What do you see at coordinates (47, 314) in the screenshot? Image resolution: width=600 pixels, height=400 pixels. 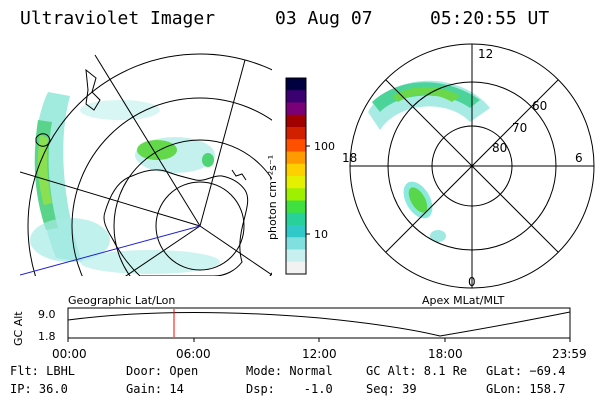 I see `alt-tick-high: 9.0` at bounding box center [47, 314].